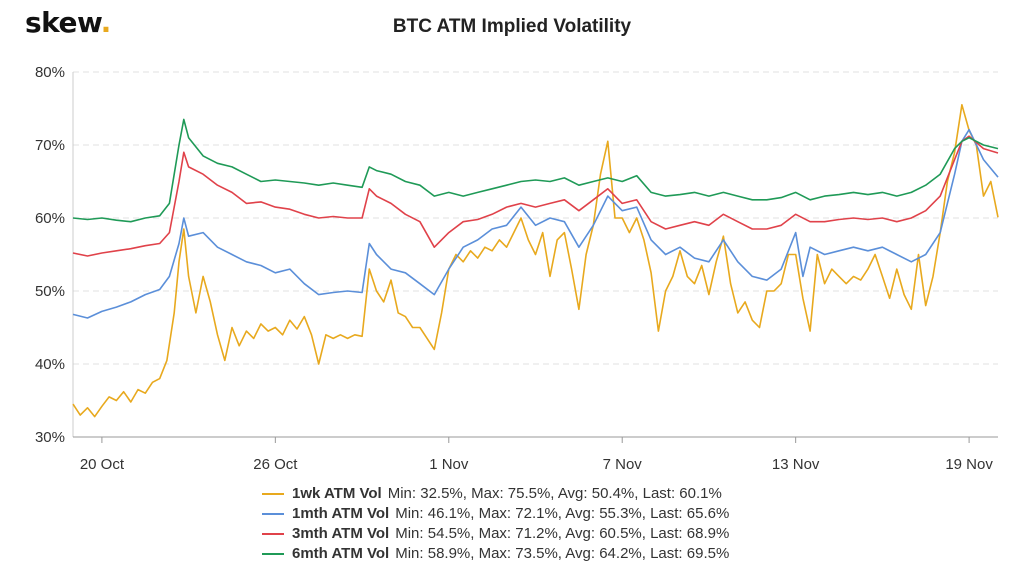 The width and height of the screenshot is (1024, 572). Describe the element at coordinates (337, 493) in the screenshot. I see `legend-series-name: 1wk ATM Vol` at that location.